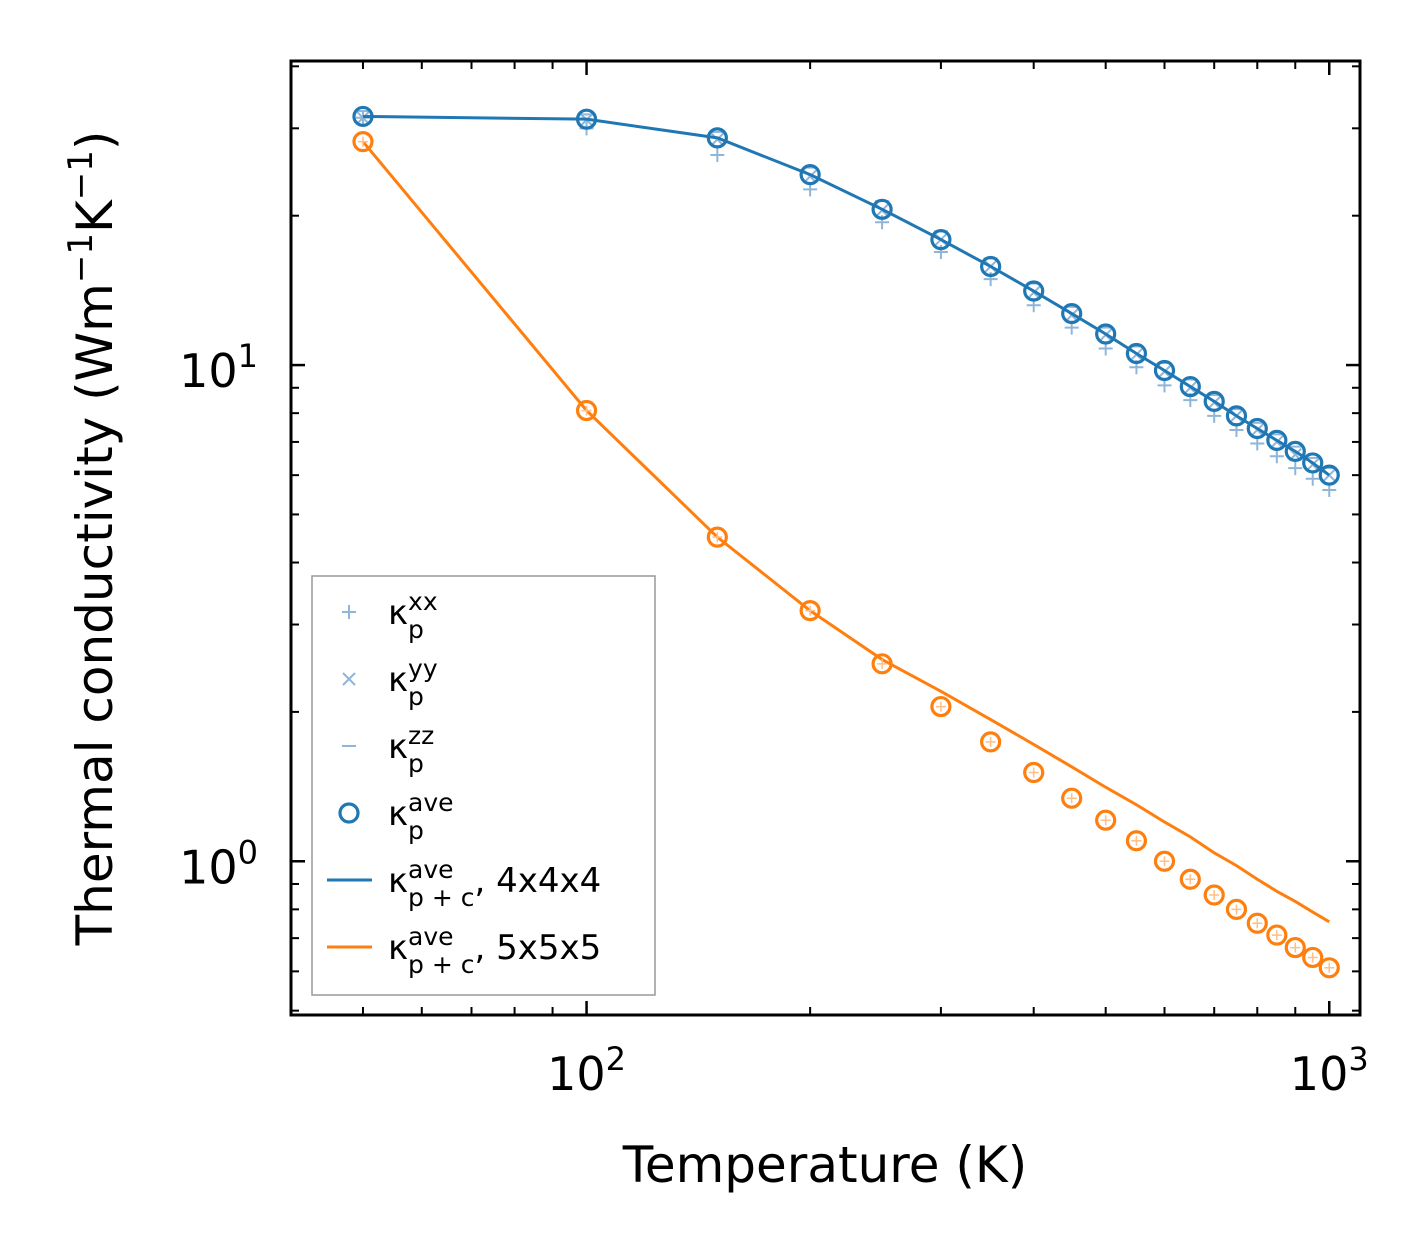 Image resolution: width=1421 pixels, height=1254 pixels. I want to click on legend-label: κave p, so click(421, 816).